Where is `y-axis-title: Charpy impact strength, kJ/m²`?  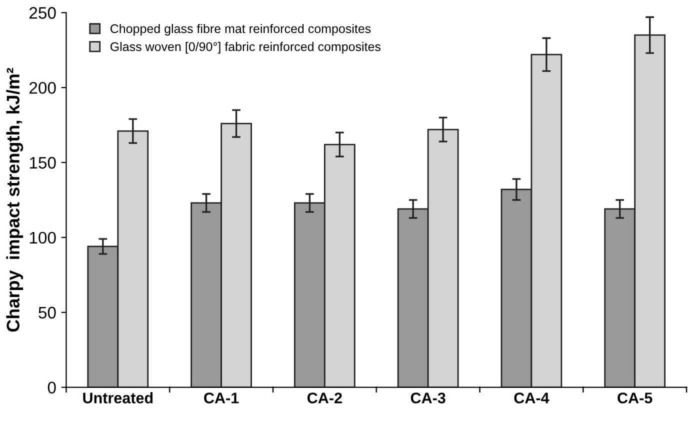
y-axis-title: Charpy impact strength, kJ/m² is located at coordinates (15, 200).